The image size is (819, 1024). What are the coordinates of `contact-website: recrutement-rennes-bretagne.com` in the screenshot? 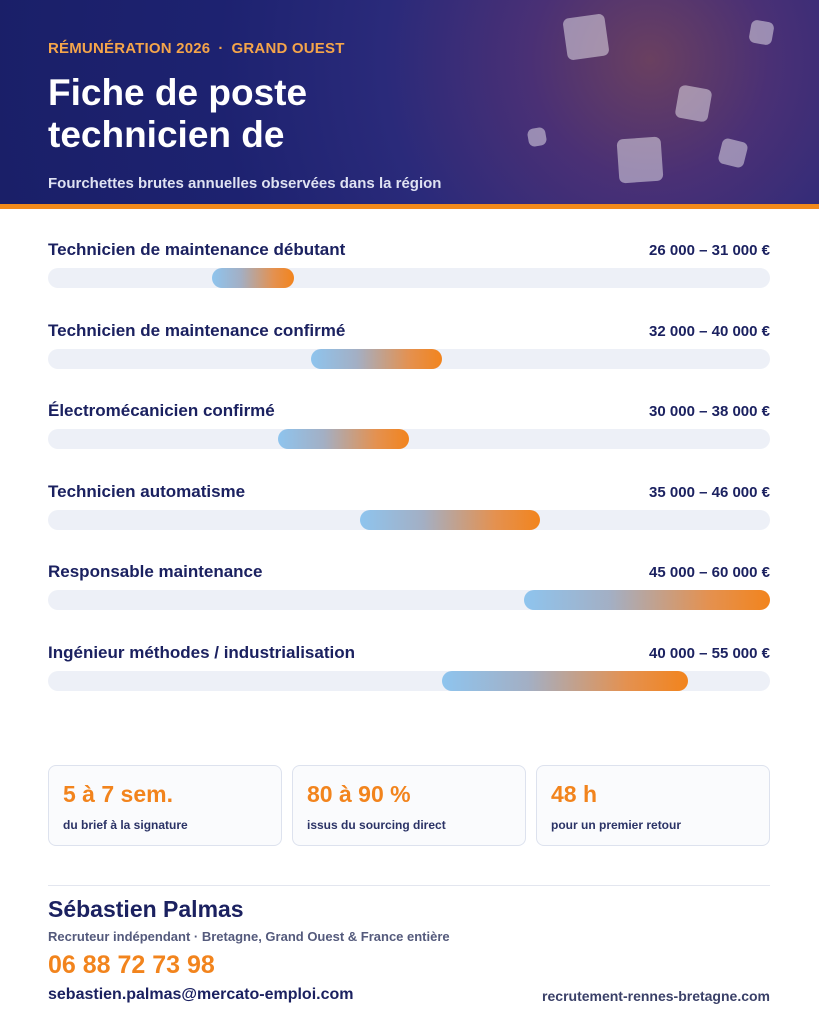 It's located at (656, 996).